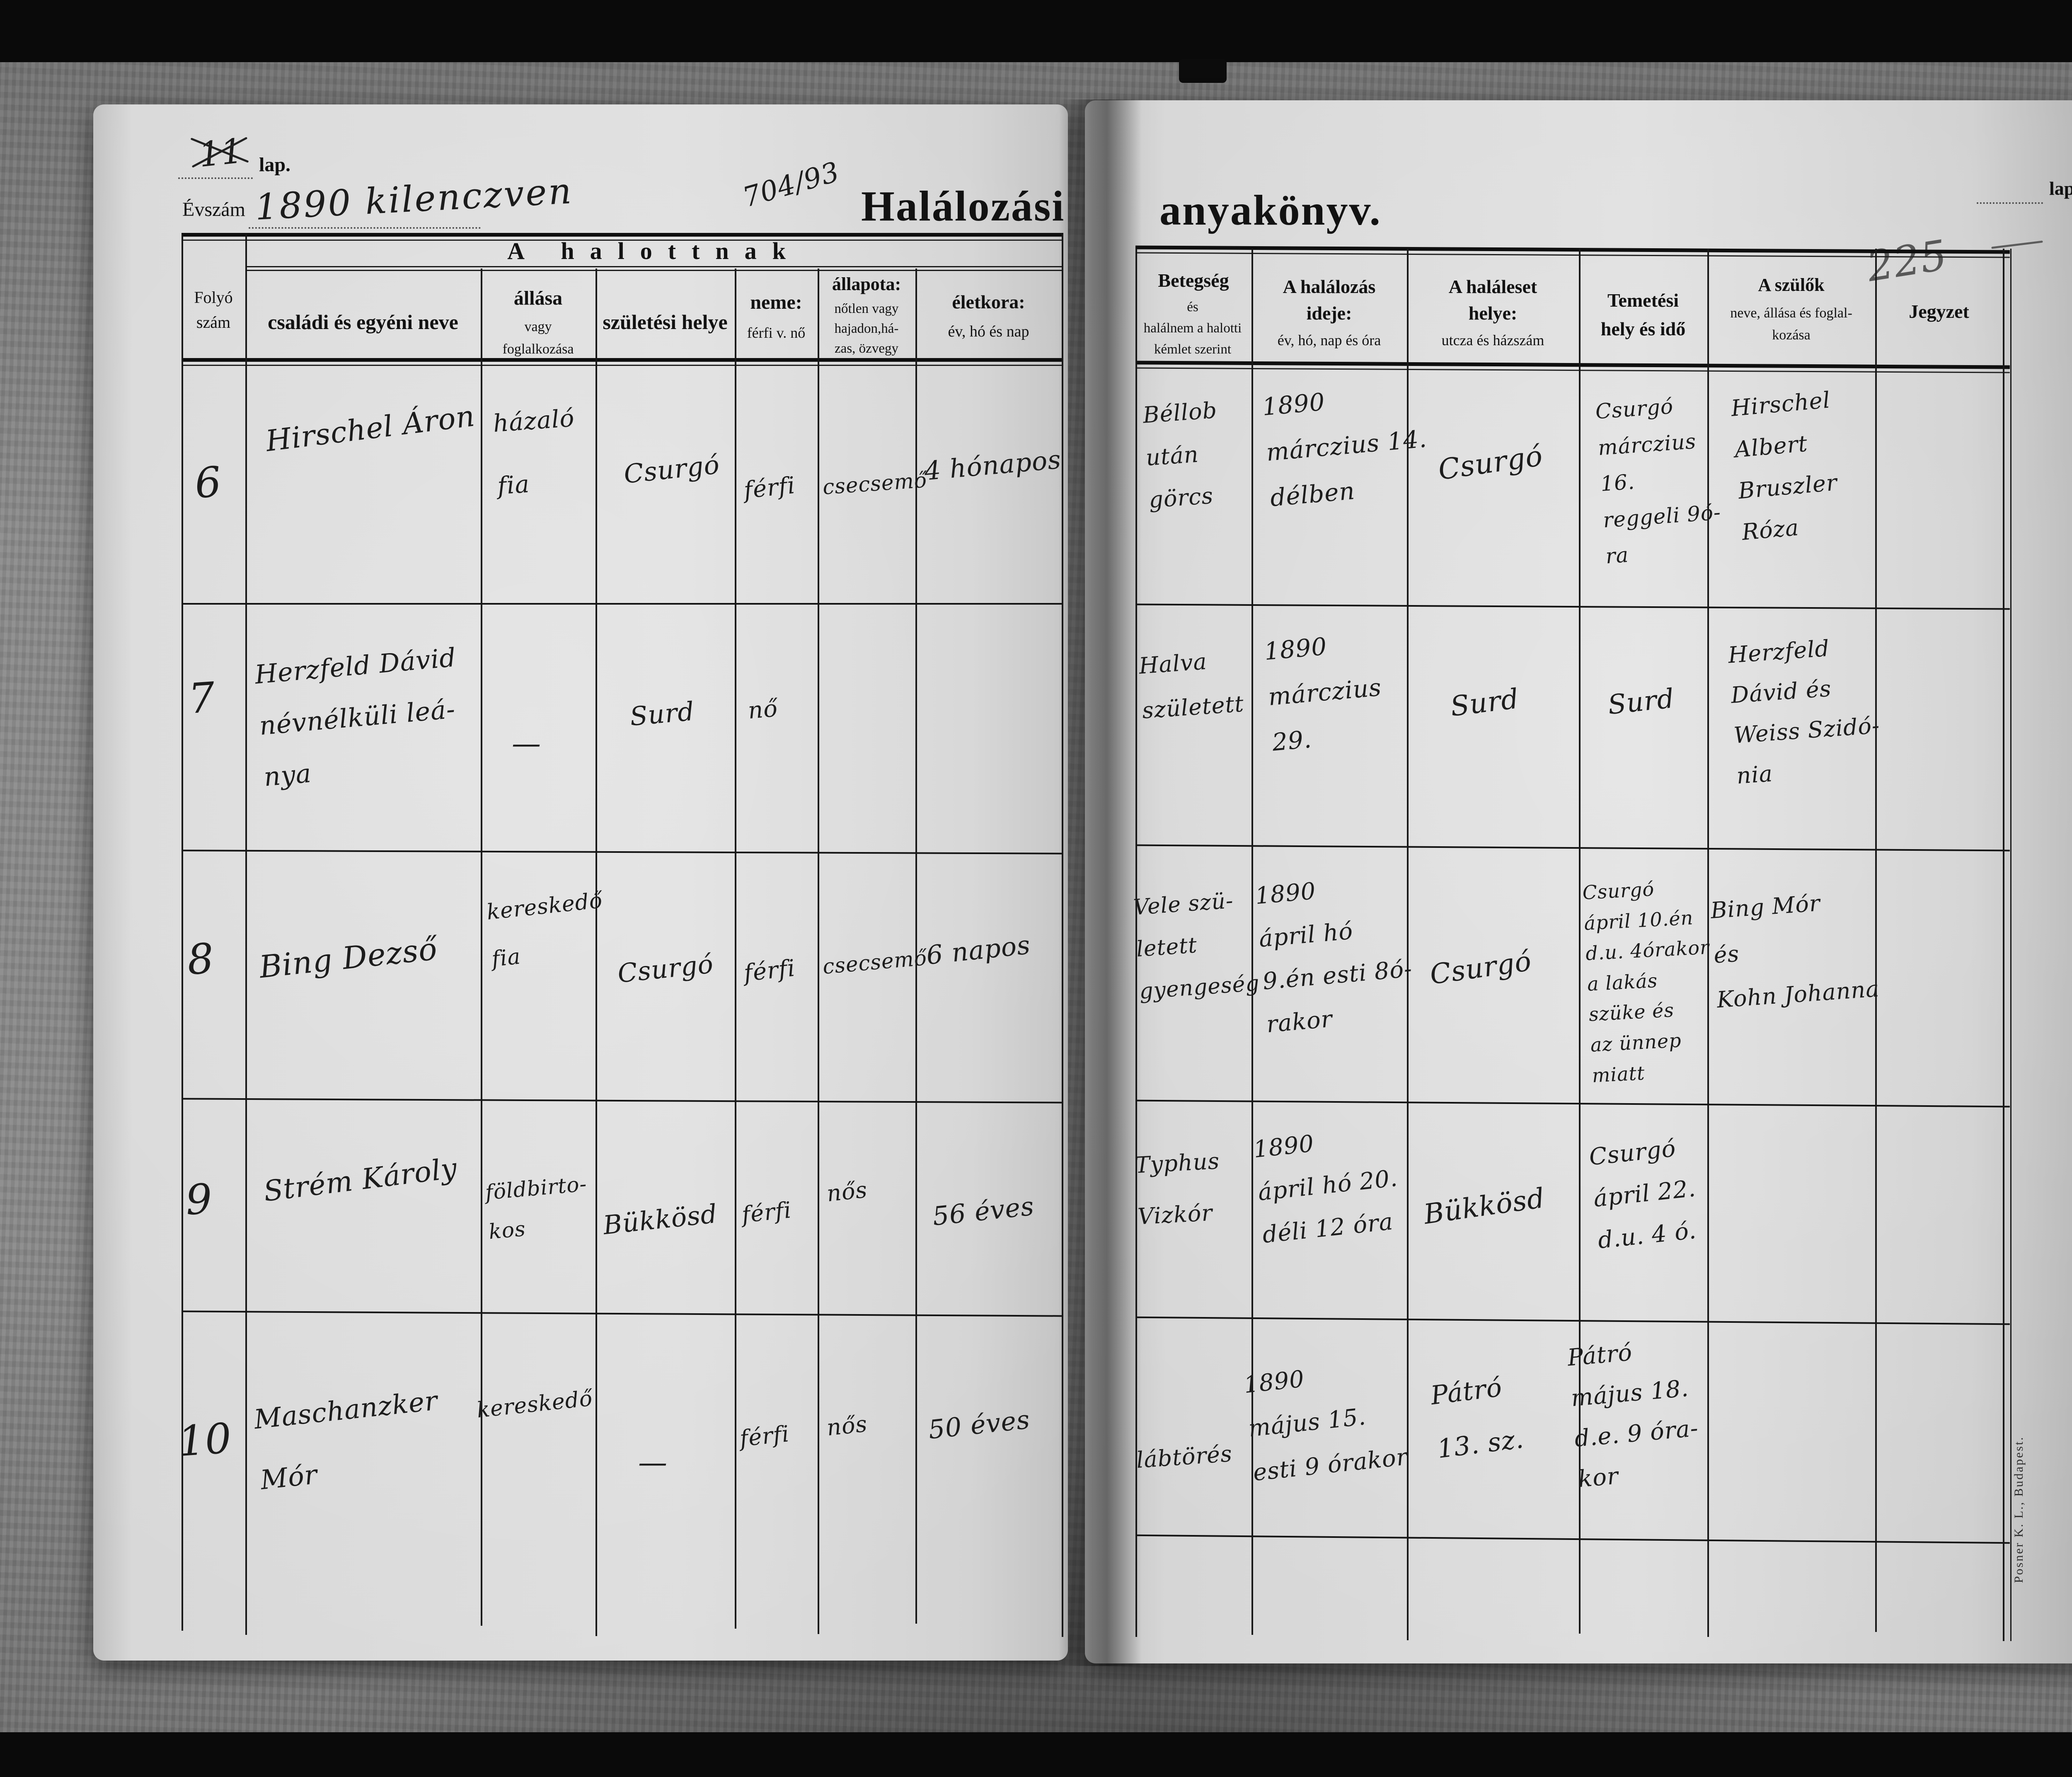 The height and width of the screenshot is (1777, 2072). I want to click on entry-burial: Csurgó márczius 16. reggeli 9ó- ra, so click(1658, 481).